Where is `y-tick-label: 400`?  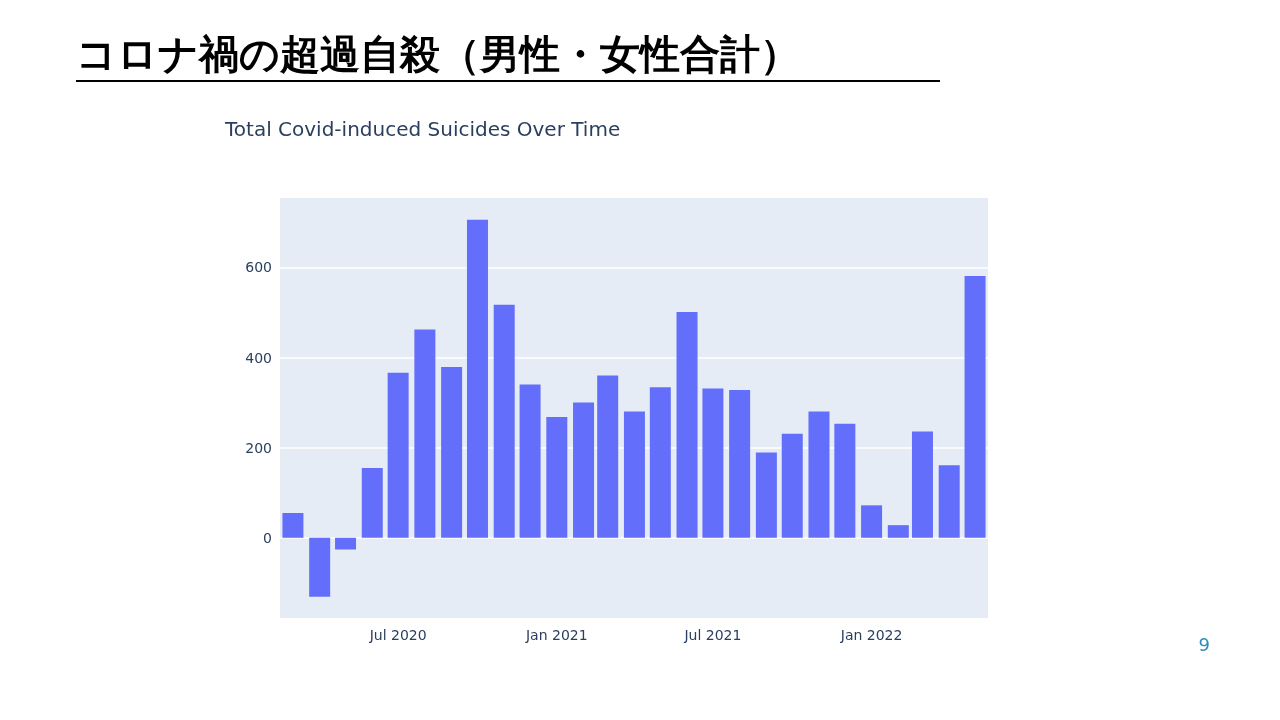
y-tick-label: 400 is located at coordinates (258, 357).